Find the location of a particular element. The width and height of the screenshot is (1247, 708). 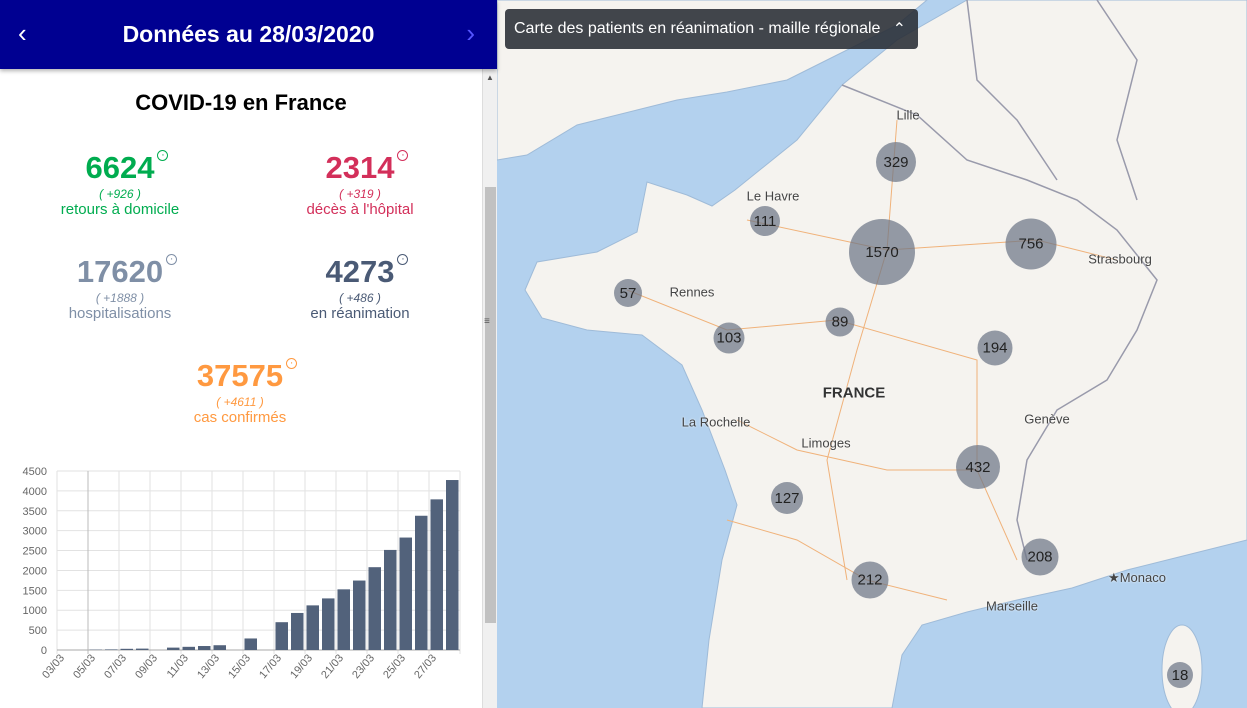

stat-label: retours à domicile is located at coordinates (120, 209).